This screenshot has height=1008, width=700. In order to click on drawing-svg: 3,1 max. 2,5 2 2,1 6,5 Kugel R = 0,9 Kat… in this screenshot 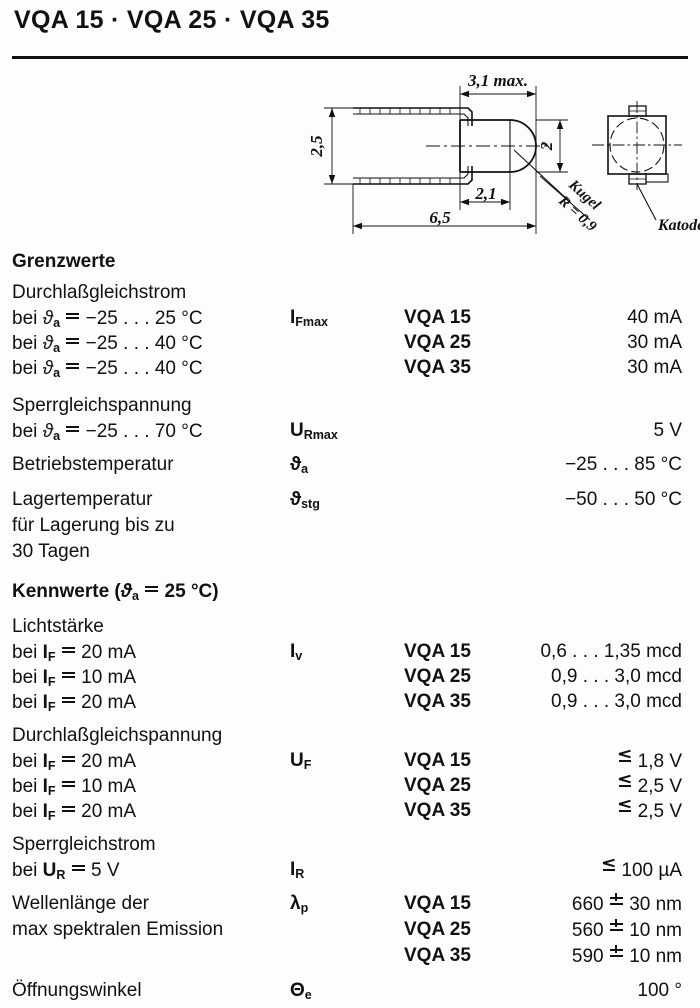, I will do `click(503, 153)`.